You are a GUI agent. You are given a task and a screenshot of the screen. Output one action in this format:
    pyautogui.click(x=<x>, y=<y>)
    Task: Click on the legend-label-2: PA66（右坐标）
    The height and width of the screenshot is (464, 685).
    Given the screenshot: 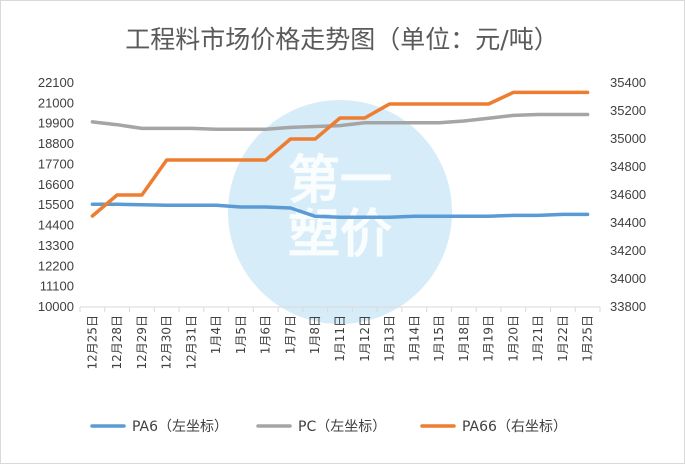 What is the action you would take?
    pyautogui.click(x=514, y=427)
    